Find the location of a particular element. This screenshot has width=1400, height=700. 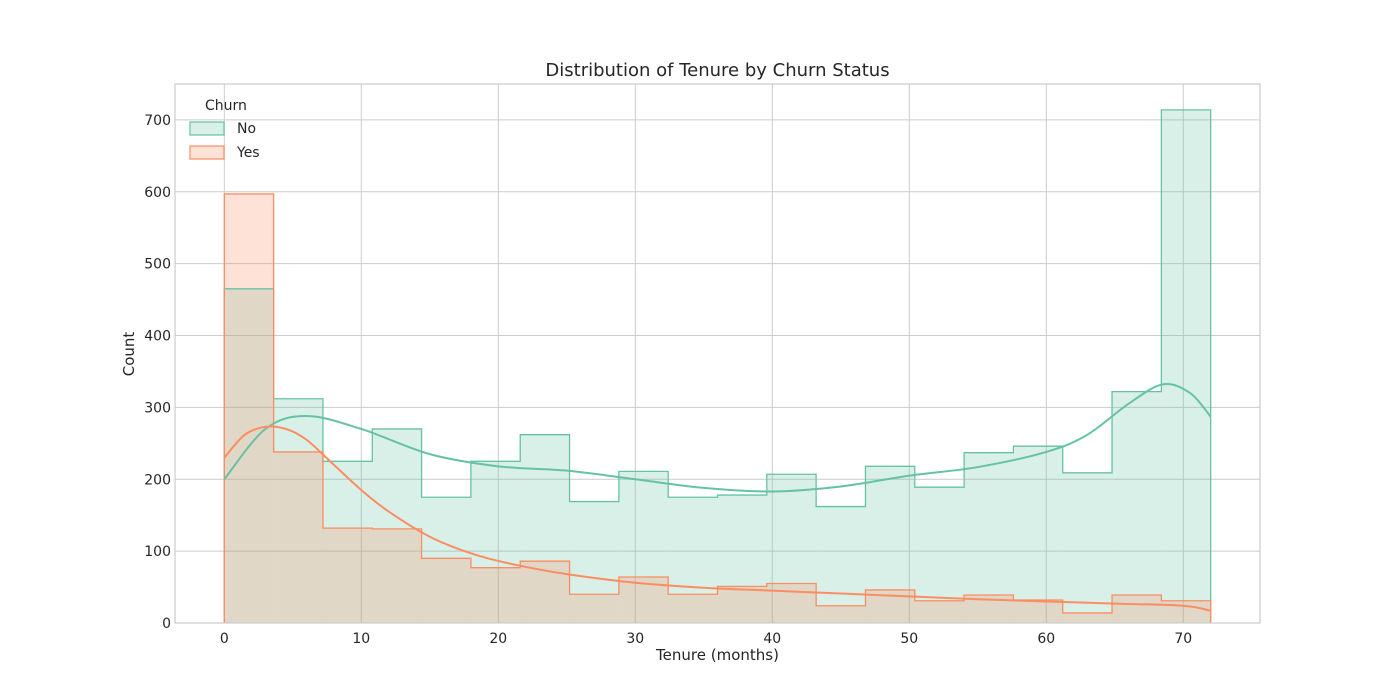

y-axis-label: Count is located at coordinates (129, 354).